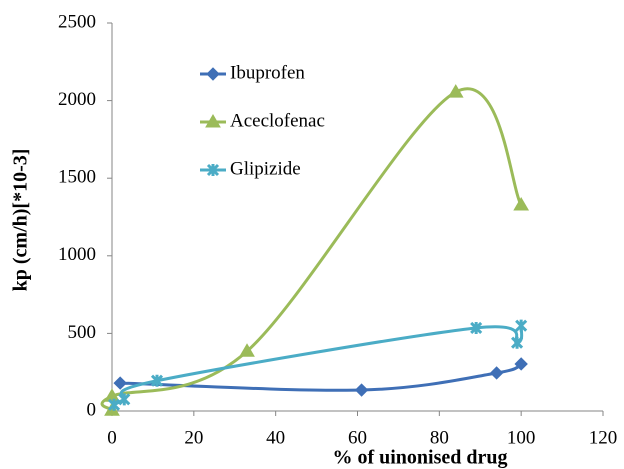  I want to click on y-tick-label: 2000, so click(77, 99).